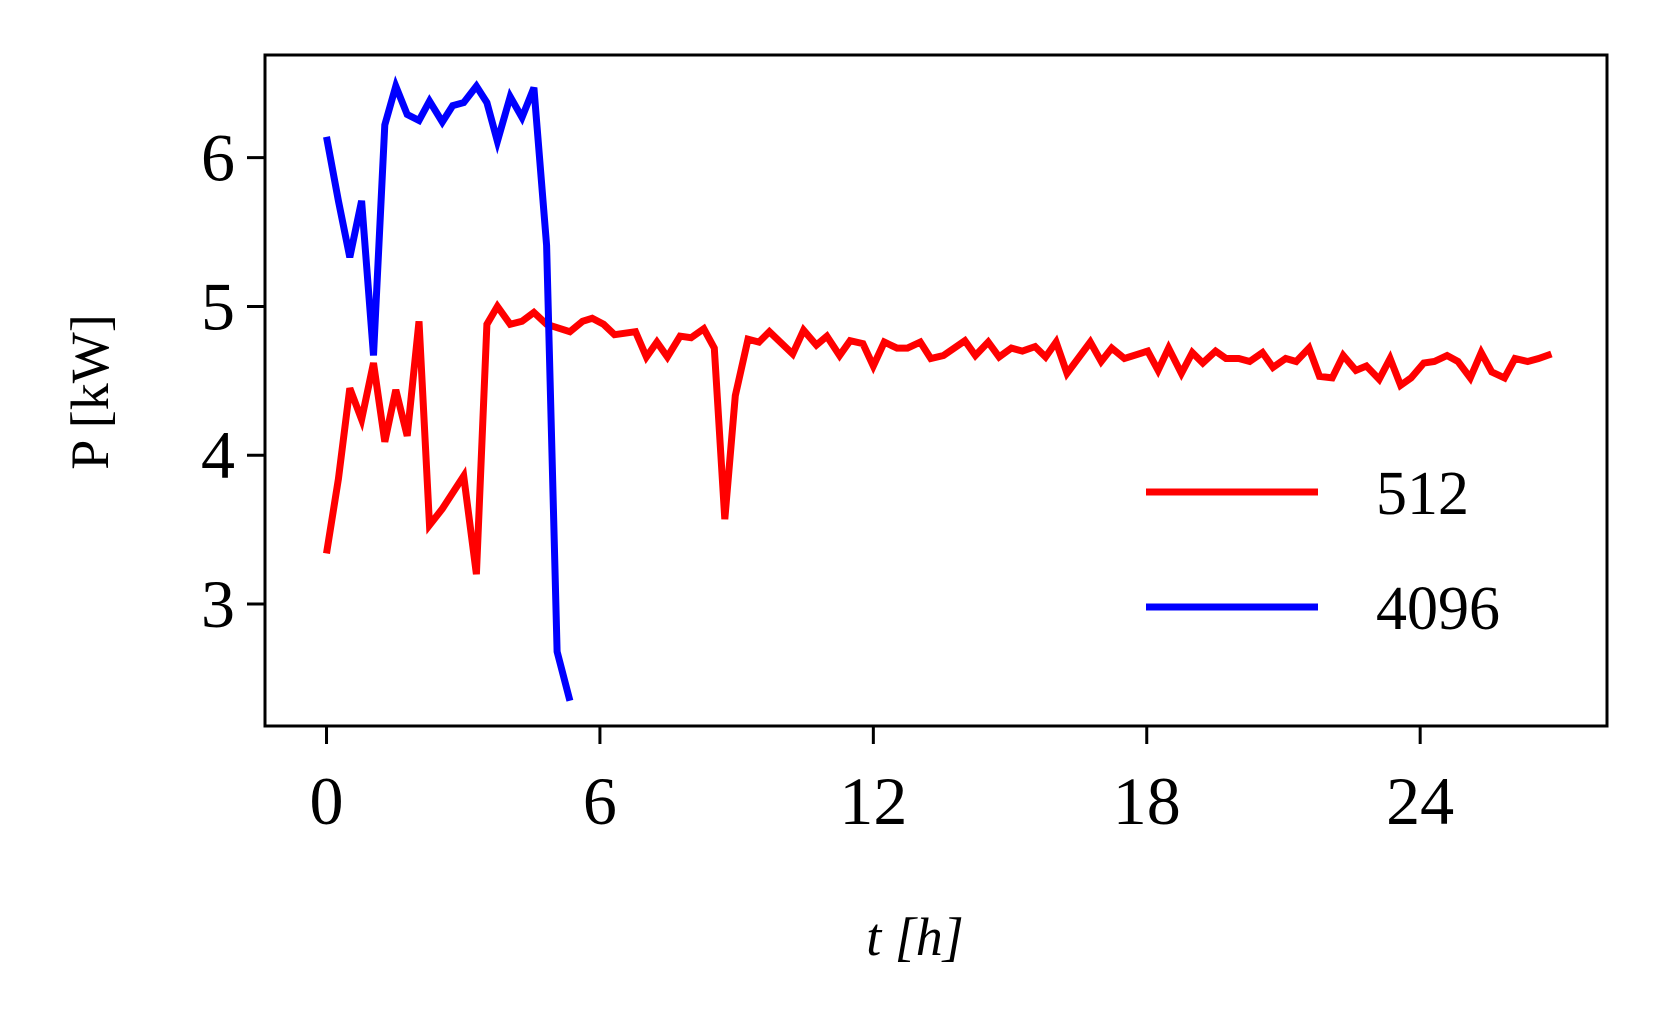 This screenshot has width=1659, height=1025. I want to click on y-tick-label: 5, so click(218, 306).